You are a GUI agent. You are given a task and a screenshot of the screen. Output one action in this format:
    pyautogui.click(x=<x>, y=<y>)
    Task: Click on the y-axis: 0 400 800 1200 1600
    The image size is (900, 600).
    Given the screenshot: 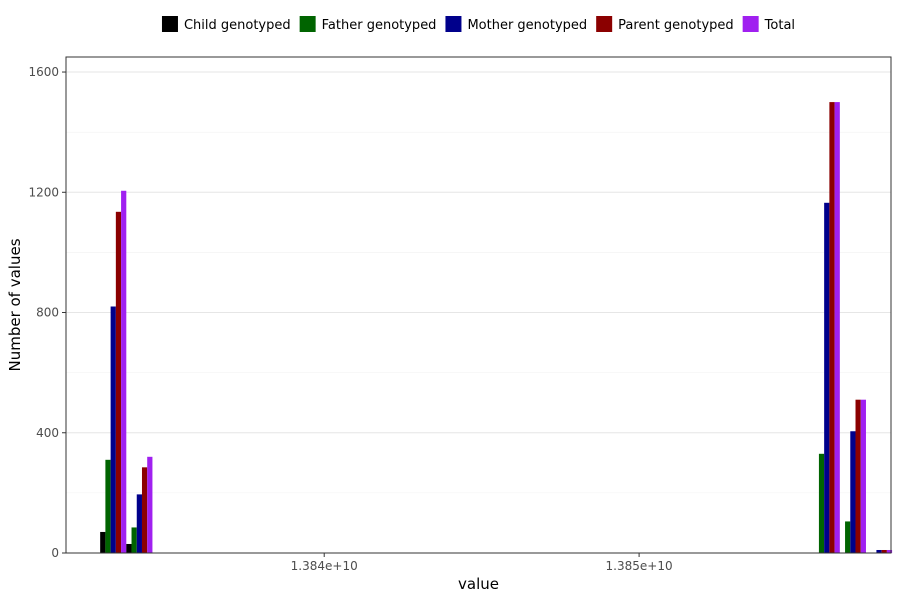 What is the action you would take?
    pyautogui.click(x=47, y=312)
    